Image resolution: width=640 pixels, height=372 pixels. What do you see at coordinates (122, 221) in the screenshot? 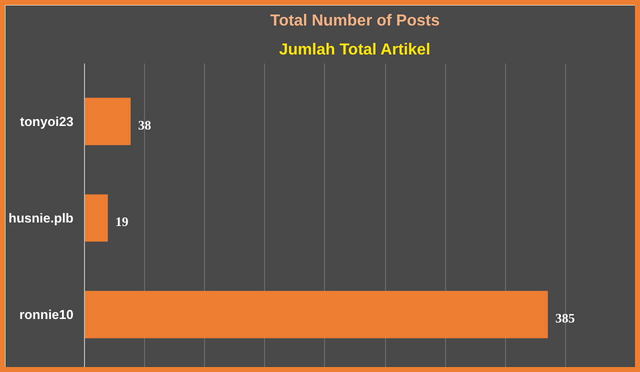
I see `data-label: 19` at bounding box center [122, 221].